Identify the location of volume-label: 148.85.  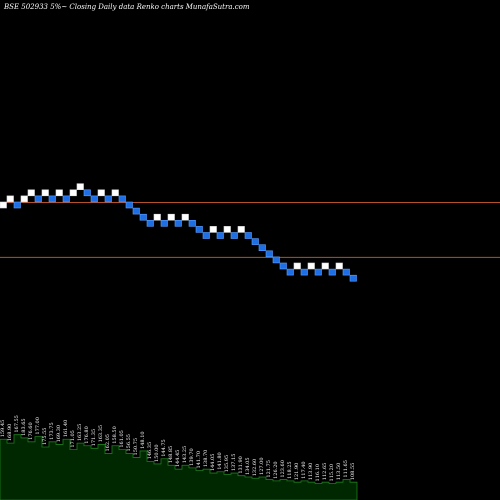
(171, 455).